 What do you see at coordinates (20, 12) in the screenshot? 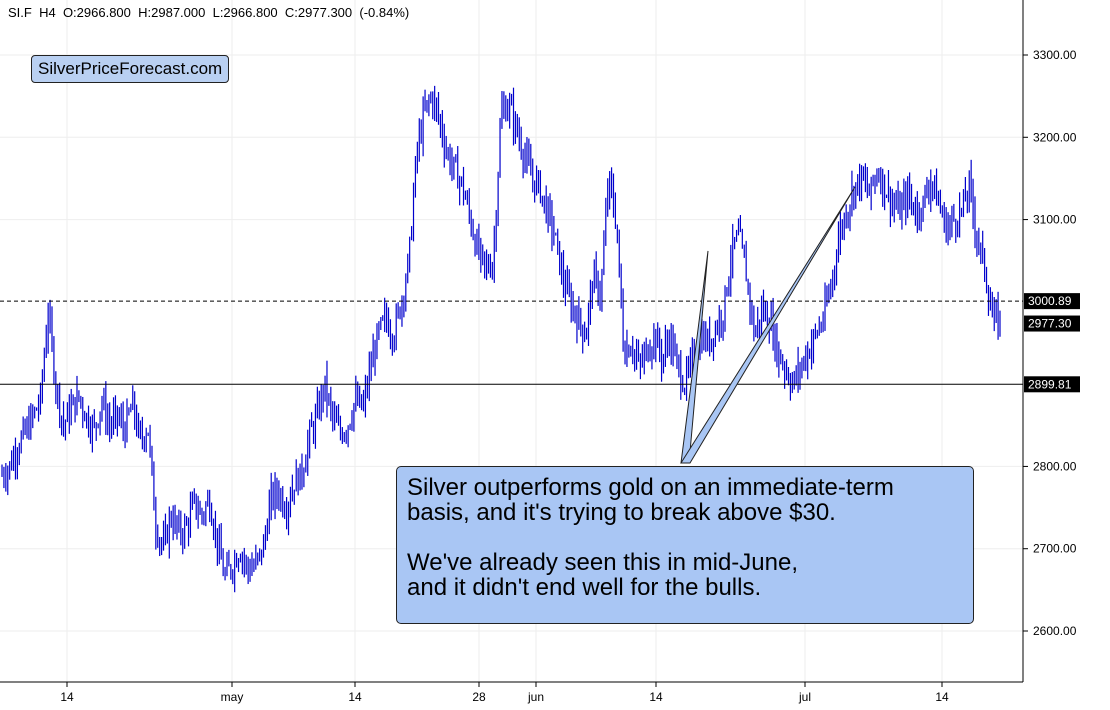
I see `symbol-label: SI.F` at bounding box center [20, 12].